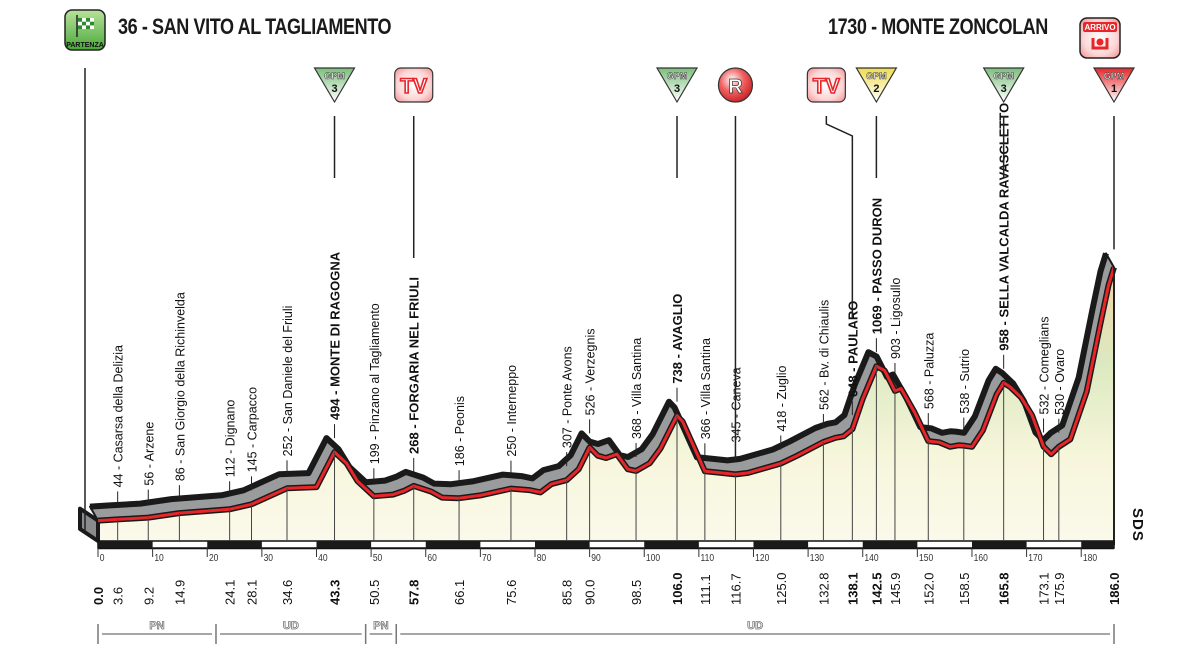  What do you see at coordinates (928, 588) in the screenshot?
I see `km-value: 152.0` at bounding box center [928, 588].